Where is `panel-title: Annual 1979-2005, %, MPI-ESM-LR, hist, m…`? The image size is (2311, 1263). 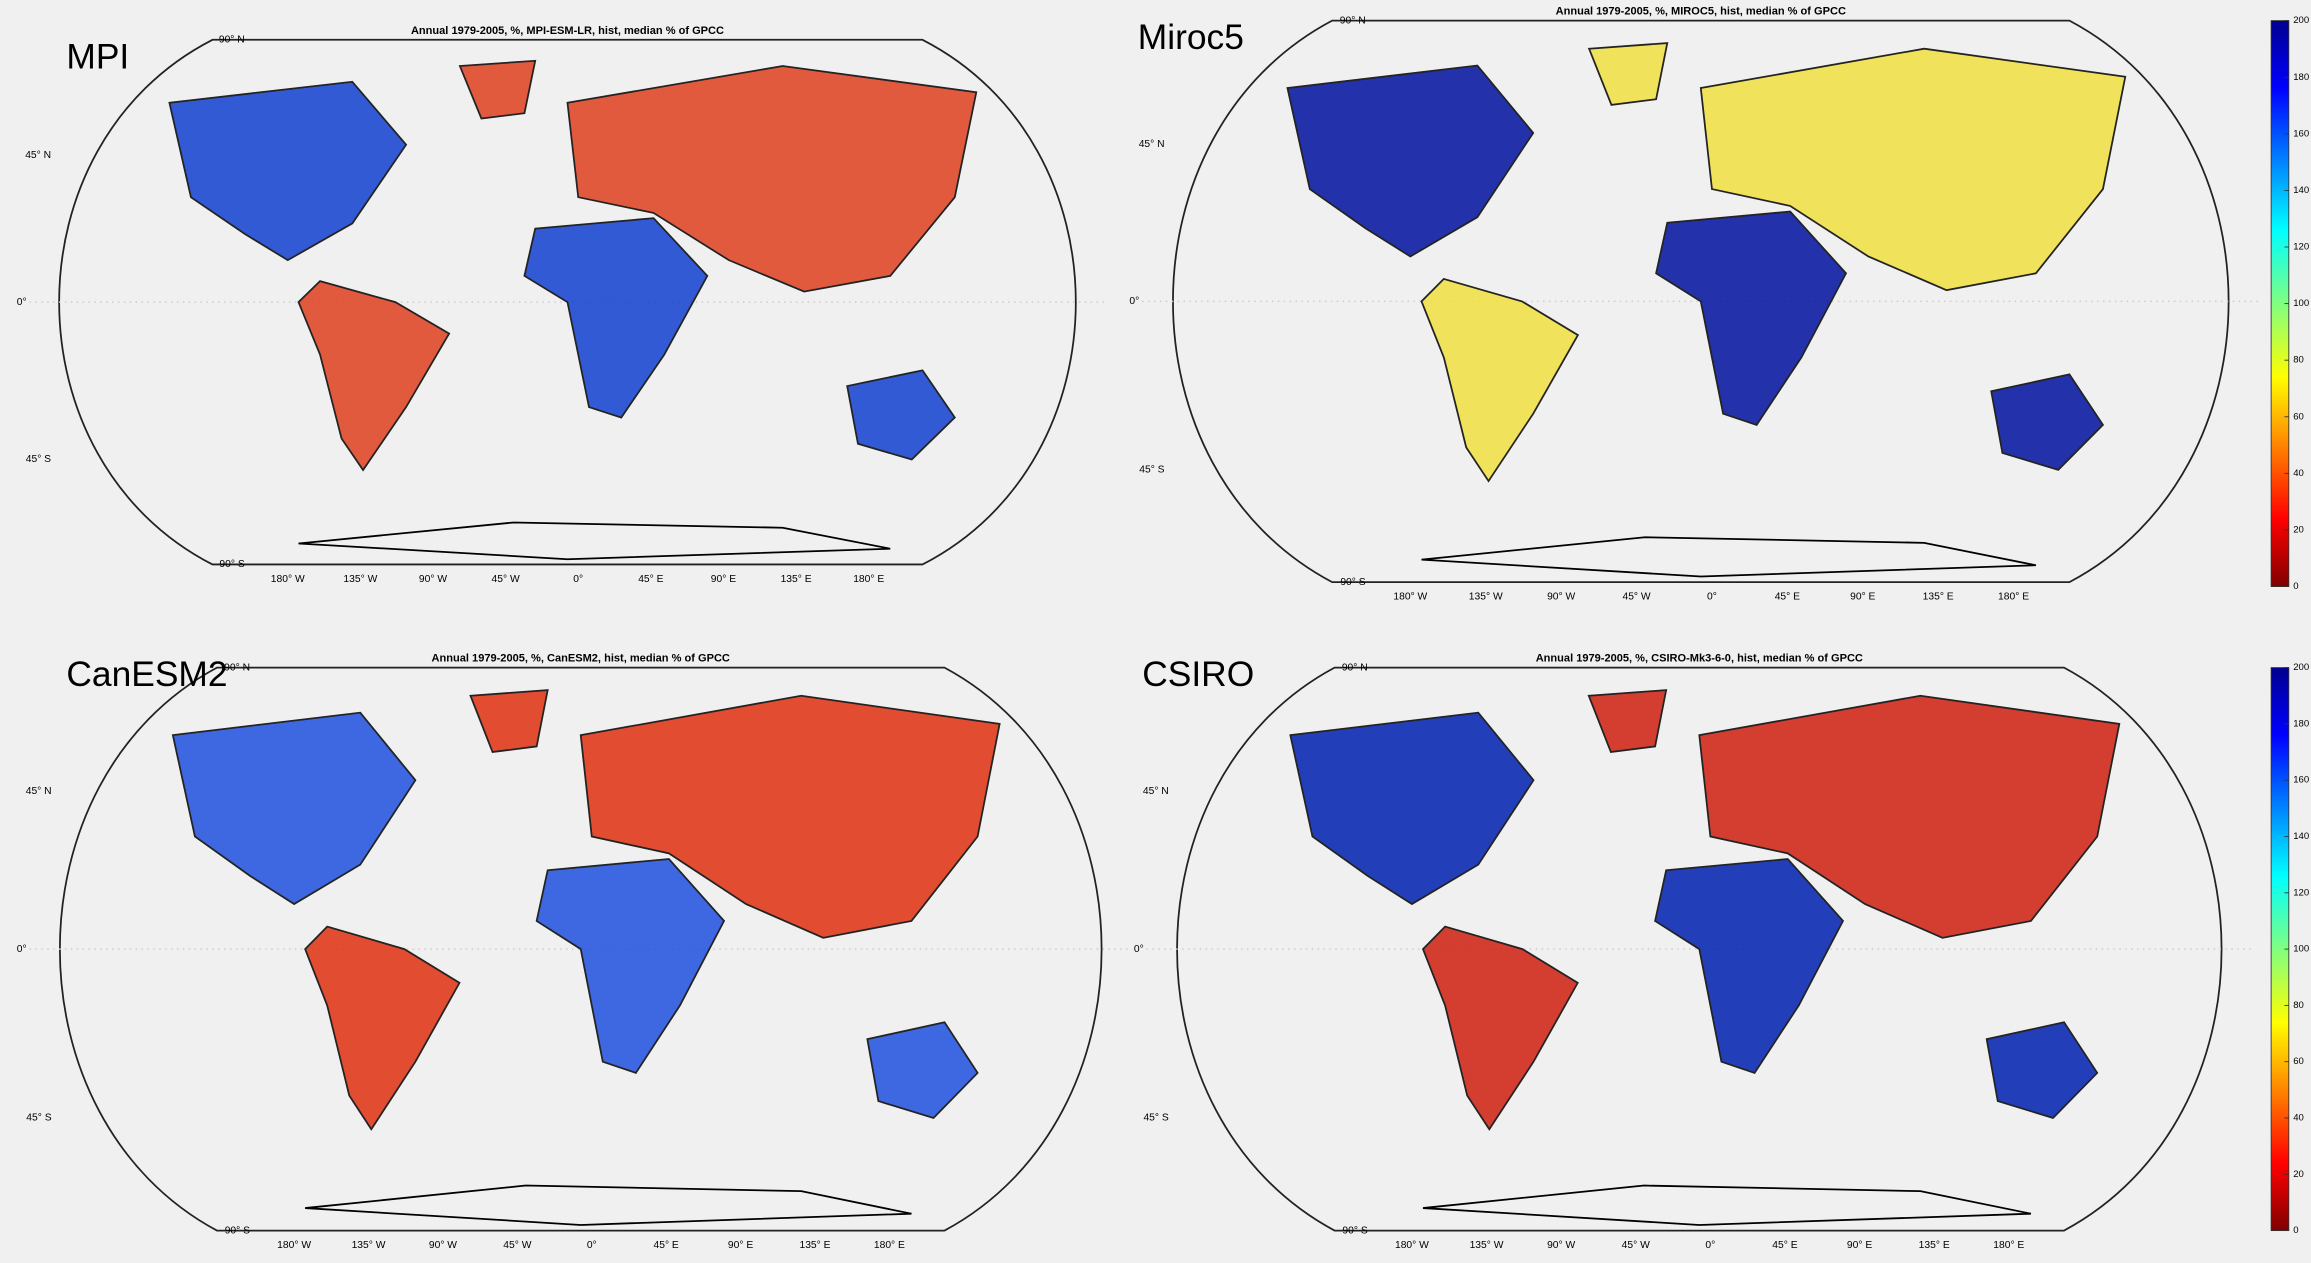 panel-title: Annual 1979-2005, %, MPI-ESM-LR, hist, m… is located at coordinates (567, 31).